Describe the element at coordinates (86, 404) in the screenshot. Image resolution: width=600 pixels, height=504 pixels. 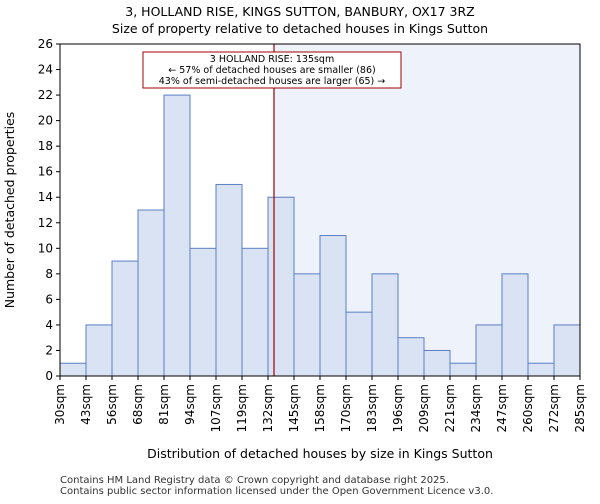
I see `x-tick-label: 43sqm` at that location.